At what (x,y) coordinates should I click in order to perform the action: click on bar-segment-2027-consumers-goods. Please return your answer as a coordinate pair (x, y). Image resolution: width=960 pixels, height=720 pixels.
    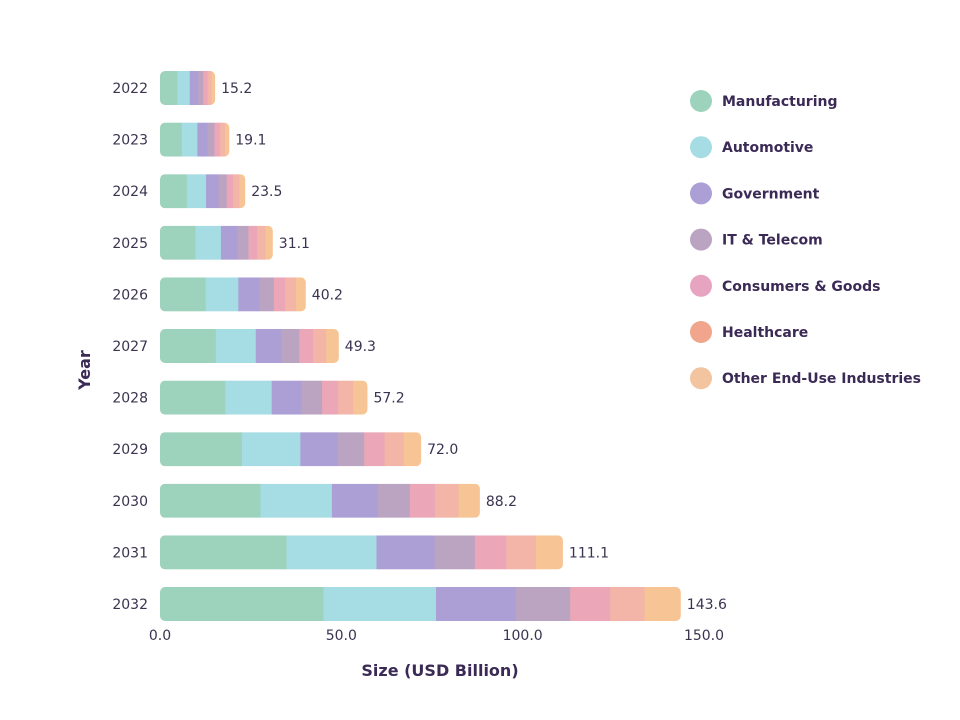
    Looking at the image, I should click on (306, 346).